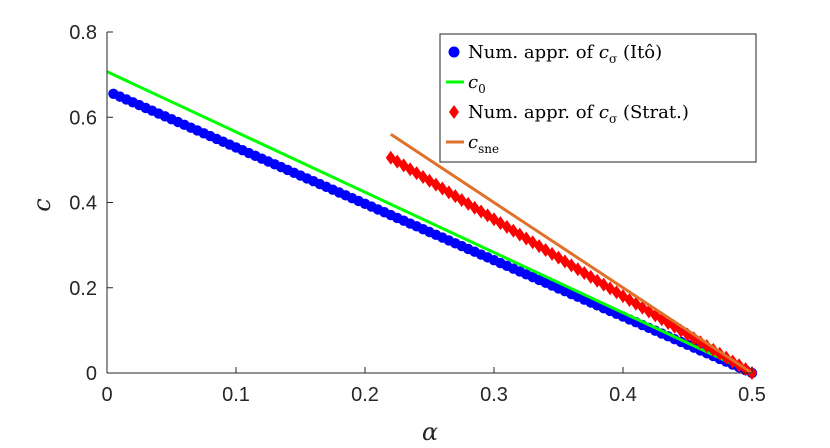  Describe the element at coordinates (83, 289) in the screenshot. I see `y-tick-label: 0.2` at that location.